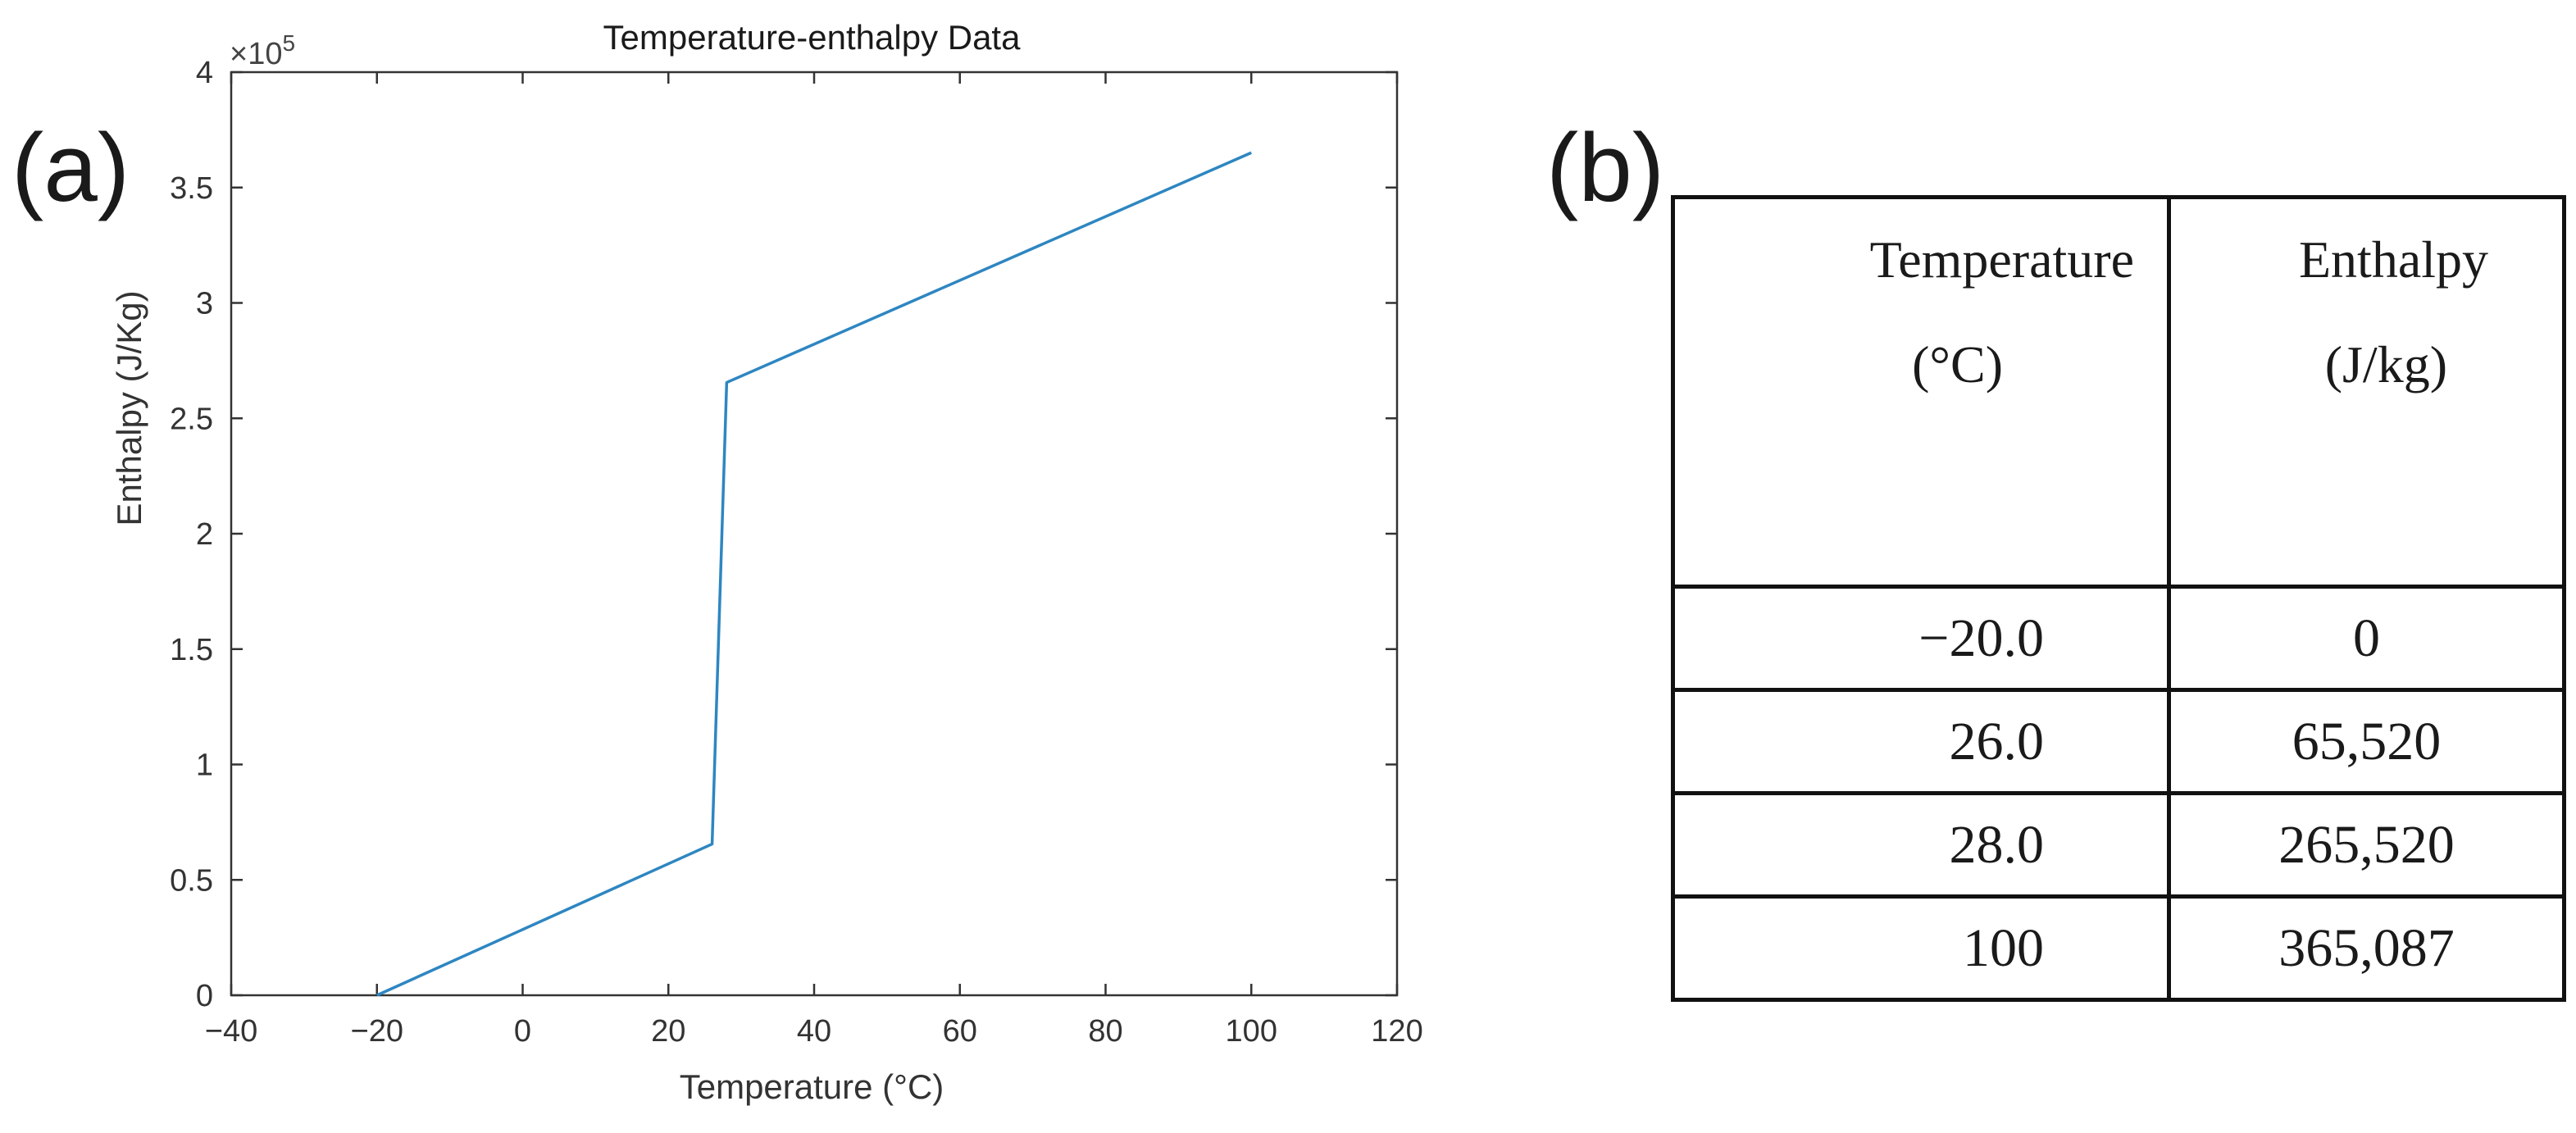  Describe the element at coordinates (204, 73) in the screenshot. I see `y-tick-label: 4` at that location.